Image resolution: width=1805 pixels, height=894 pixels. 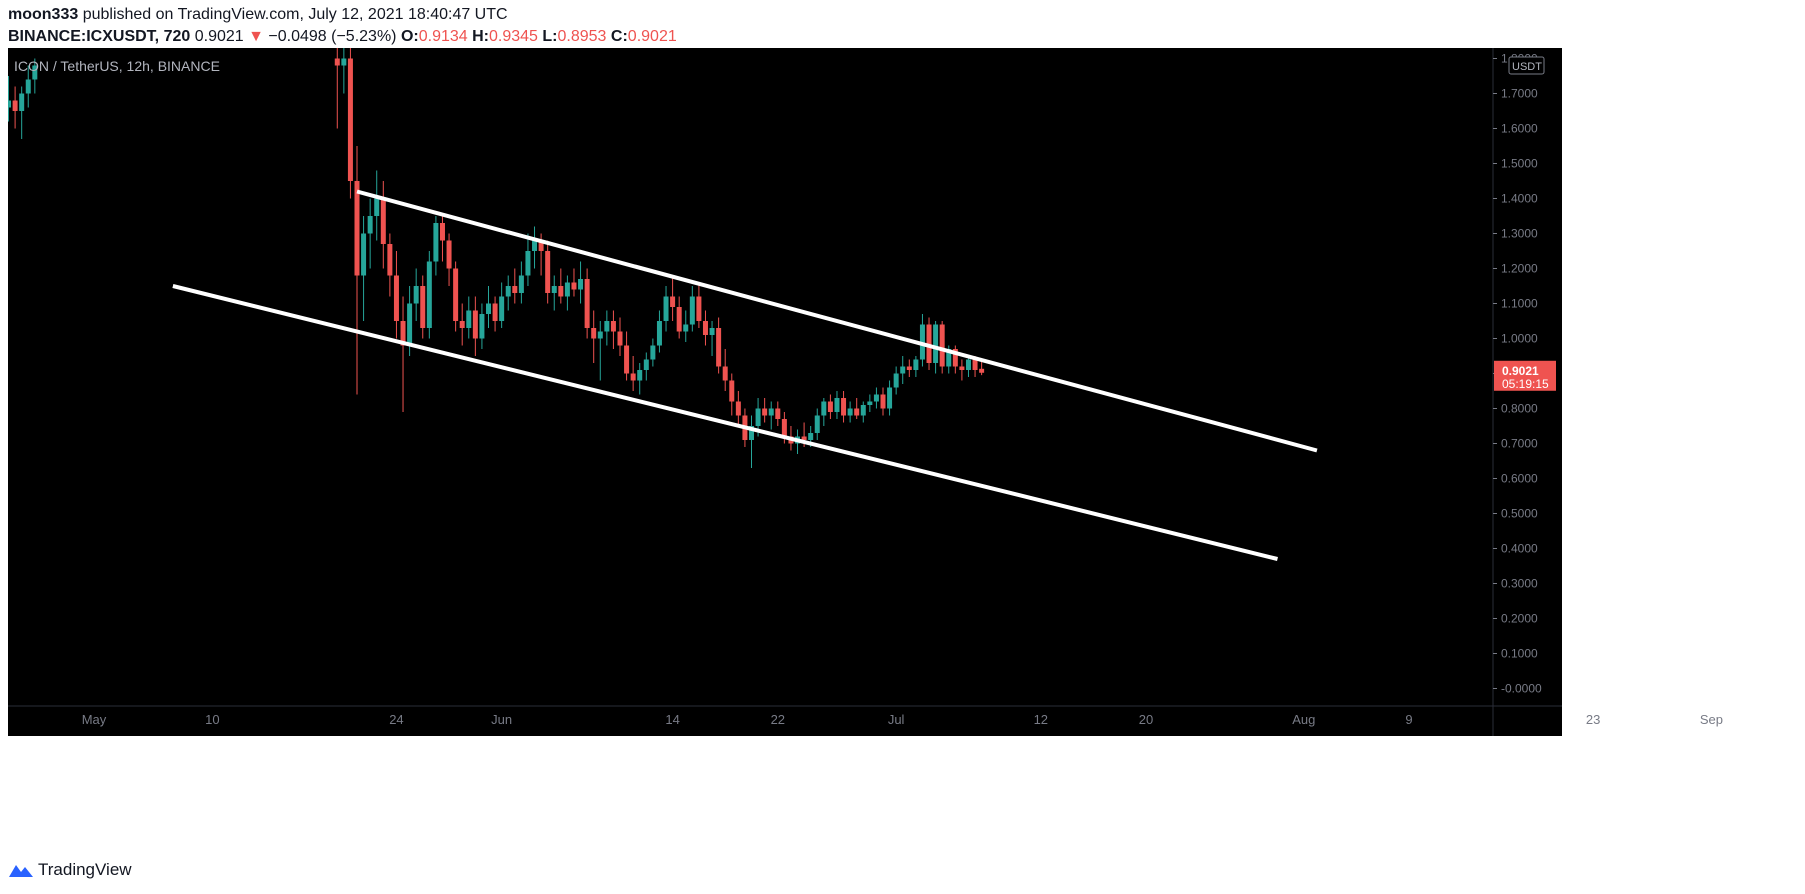 What do you see at coordinates (99, 36) in the screenshot?
I see `symbol-label: BINANCE:ICXUSDT, 720` at bounding box center [99, 36].